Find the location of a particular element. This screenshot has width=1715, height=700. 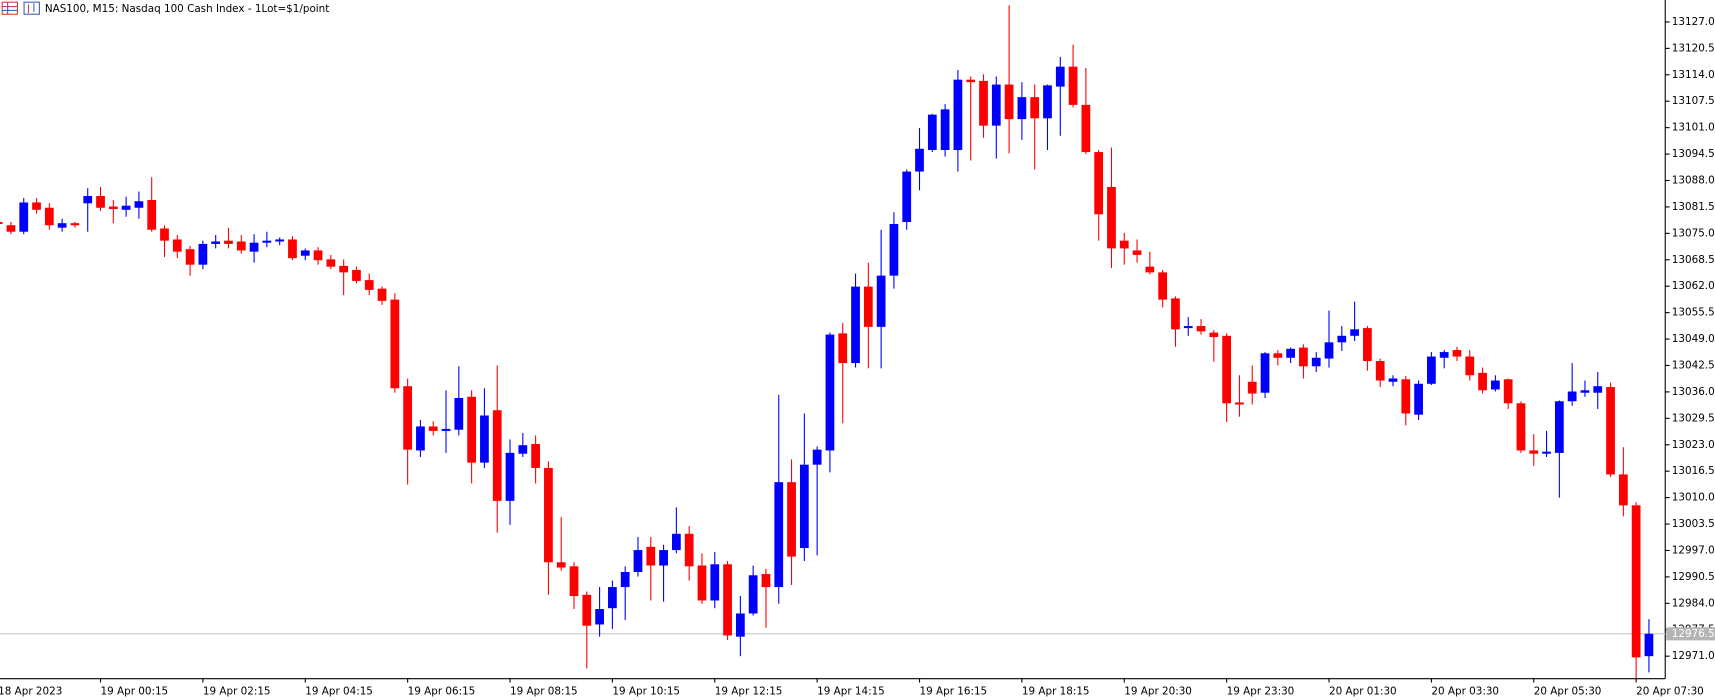

x-tick-label: 19 Apr 18:15 is located at coordinates (1056, 691).